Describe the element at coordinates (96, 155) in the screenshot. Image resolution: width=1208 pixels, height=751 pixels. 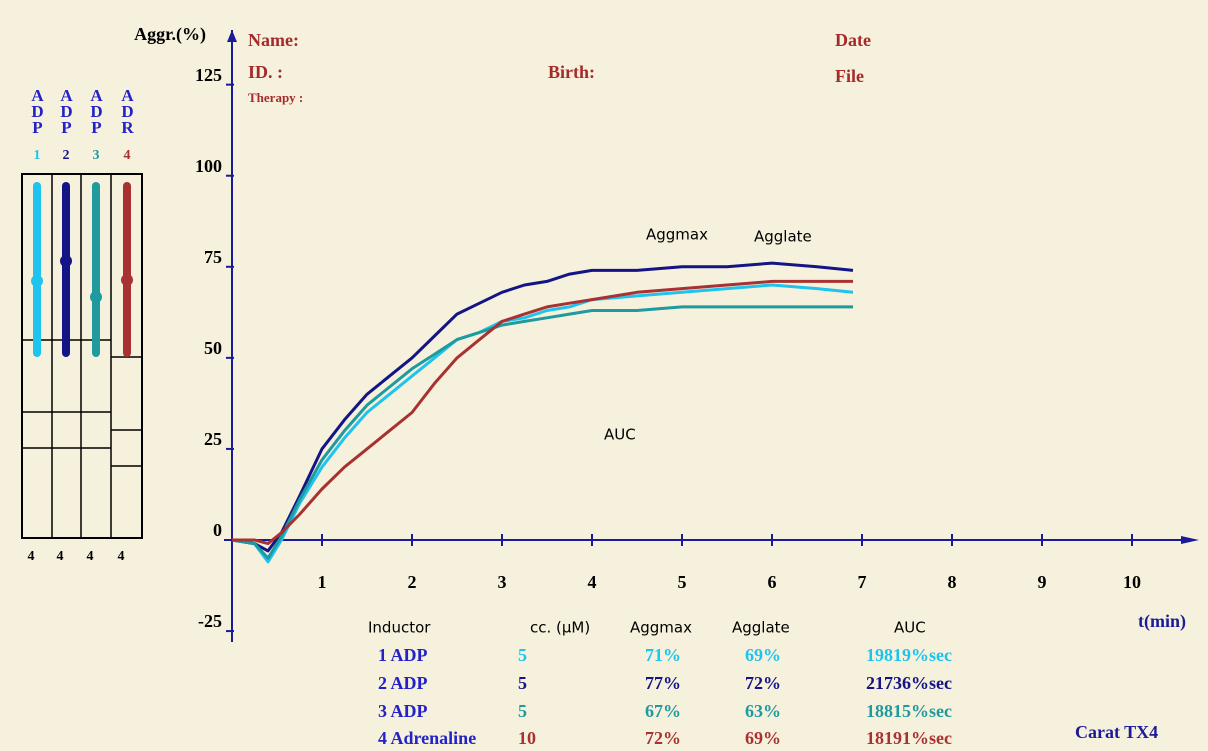
I see `channel-number: 3` at that location.